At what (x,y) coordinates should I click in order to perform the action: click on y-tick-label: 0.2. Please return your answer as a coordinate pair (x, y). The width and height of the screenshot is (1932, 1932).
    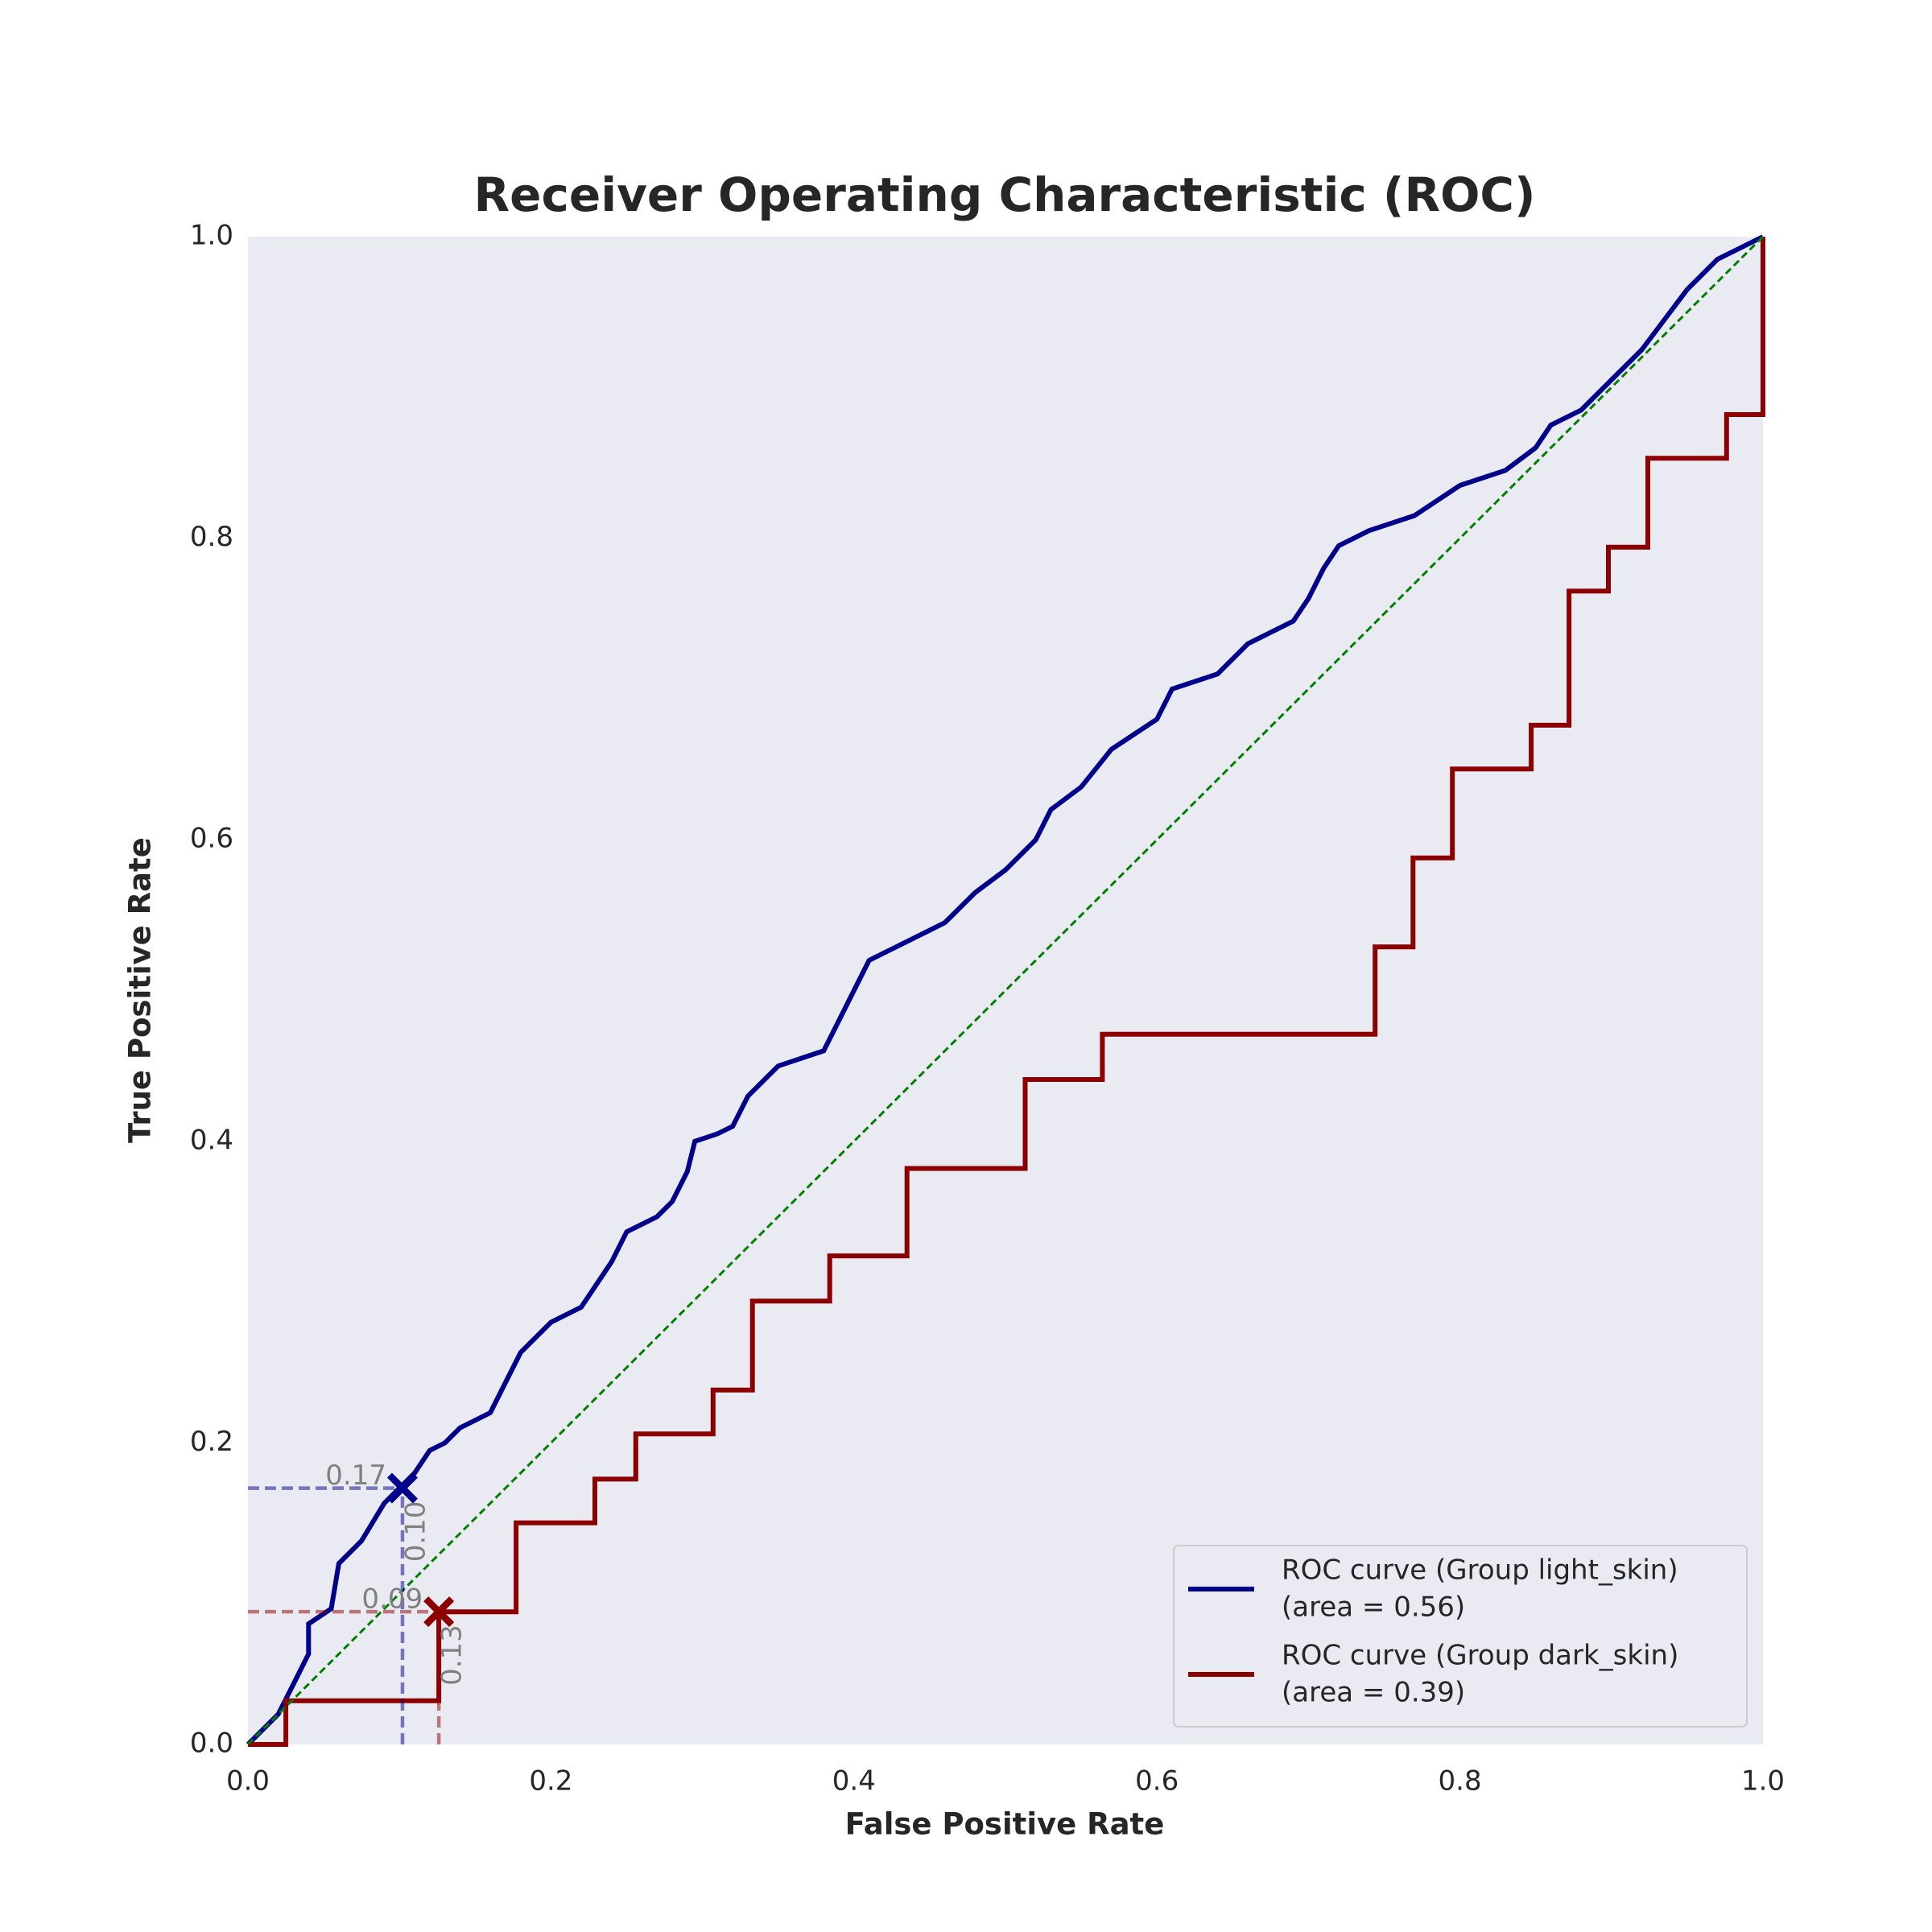
    Looking at the image, I should click on (211, 1442).